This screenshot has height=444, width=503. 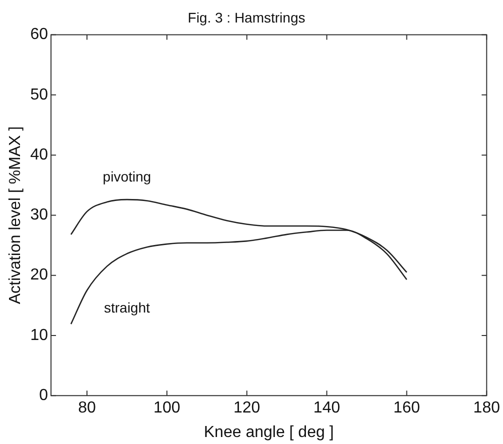 I want to click on y-tick-label: 30, so click(x=39, y=215).